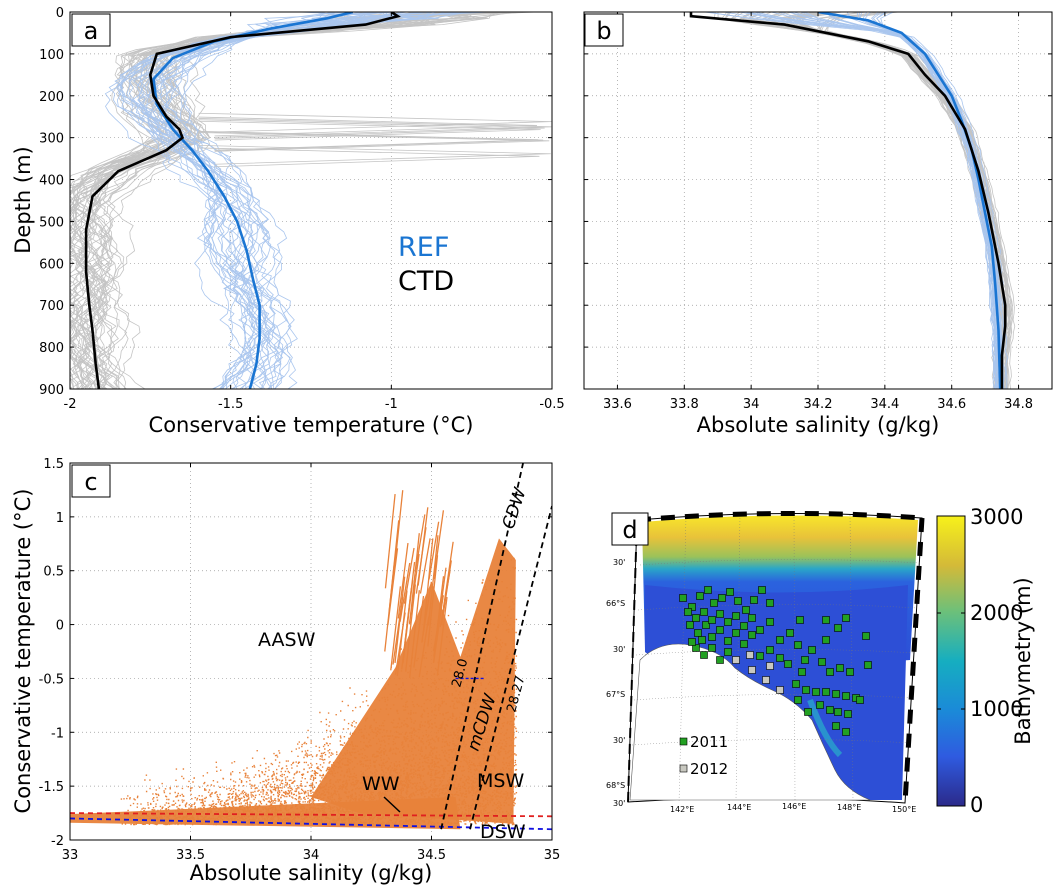 The width and height of the screenshot is (1053, 888). I want to click on colorbar, so click(951, 661).